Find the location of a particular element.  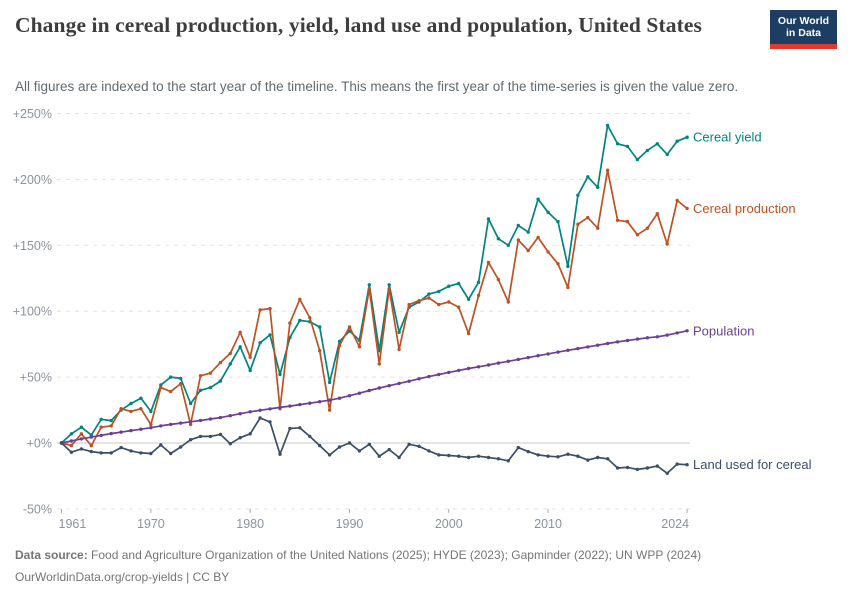

owid-logo-line1: Our World is located at coordinates (803, 21).